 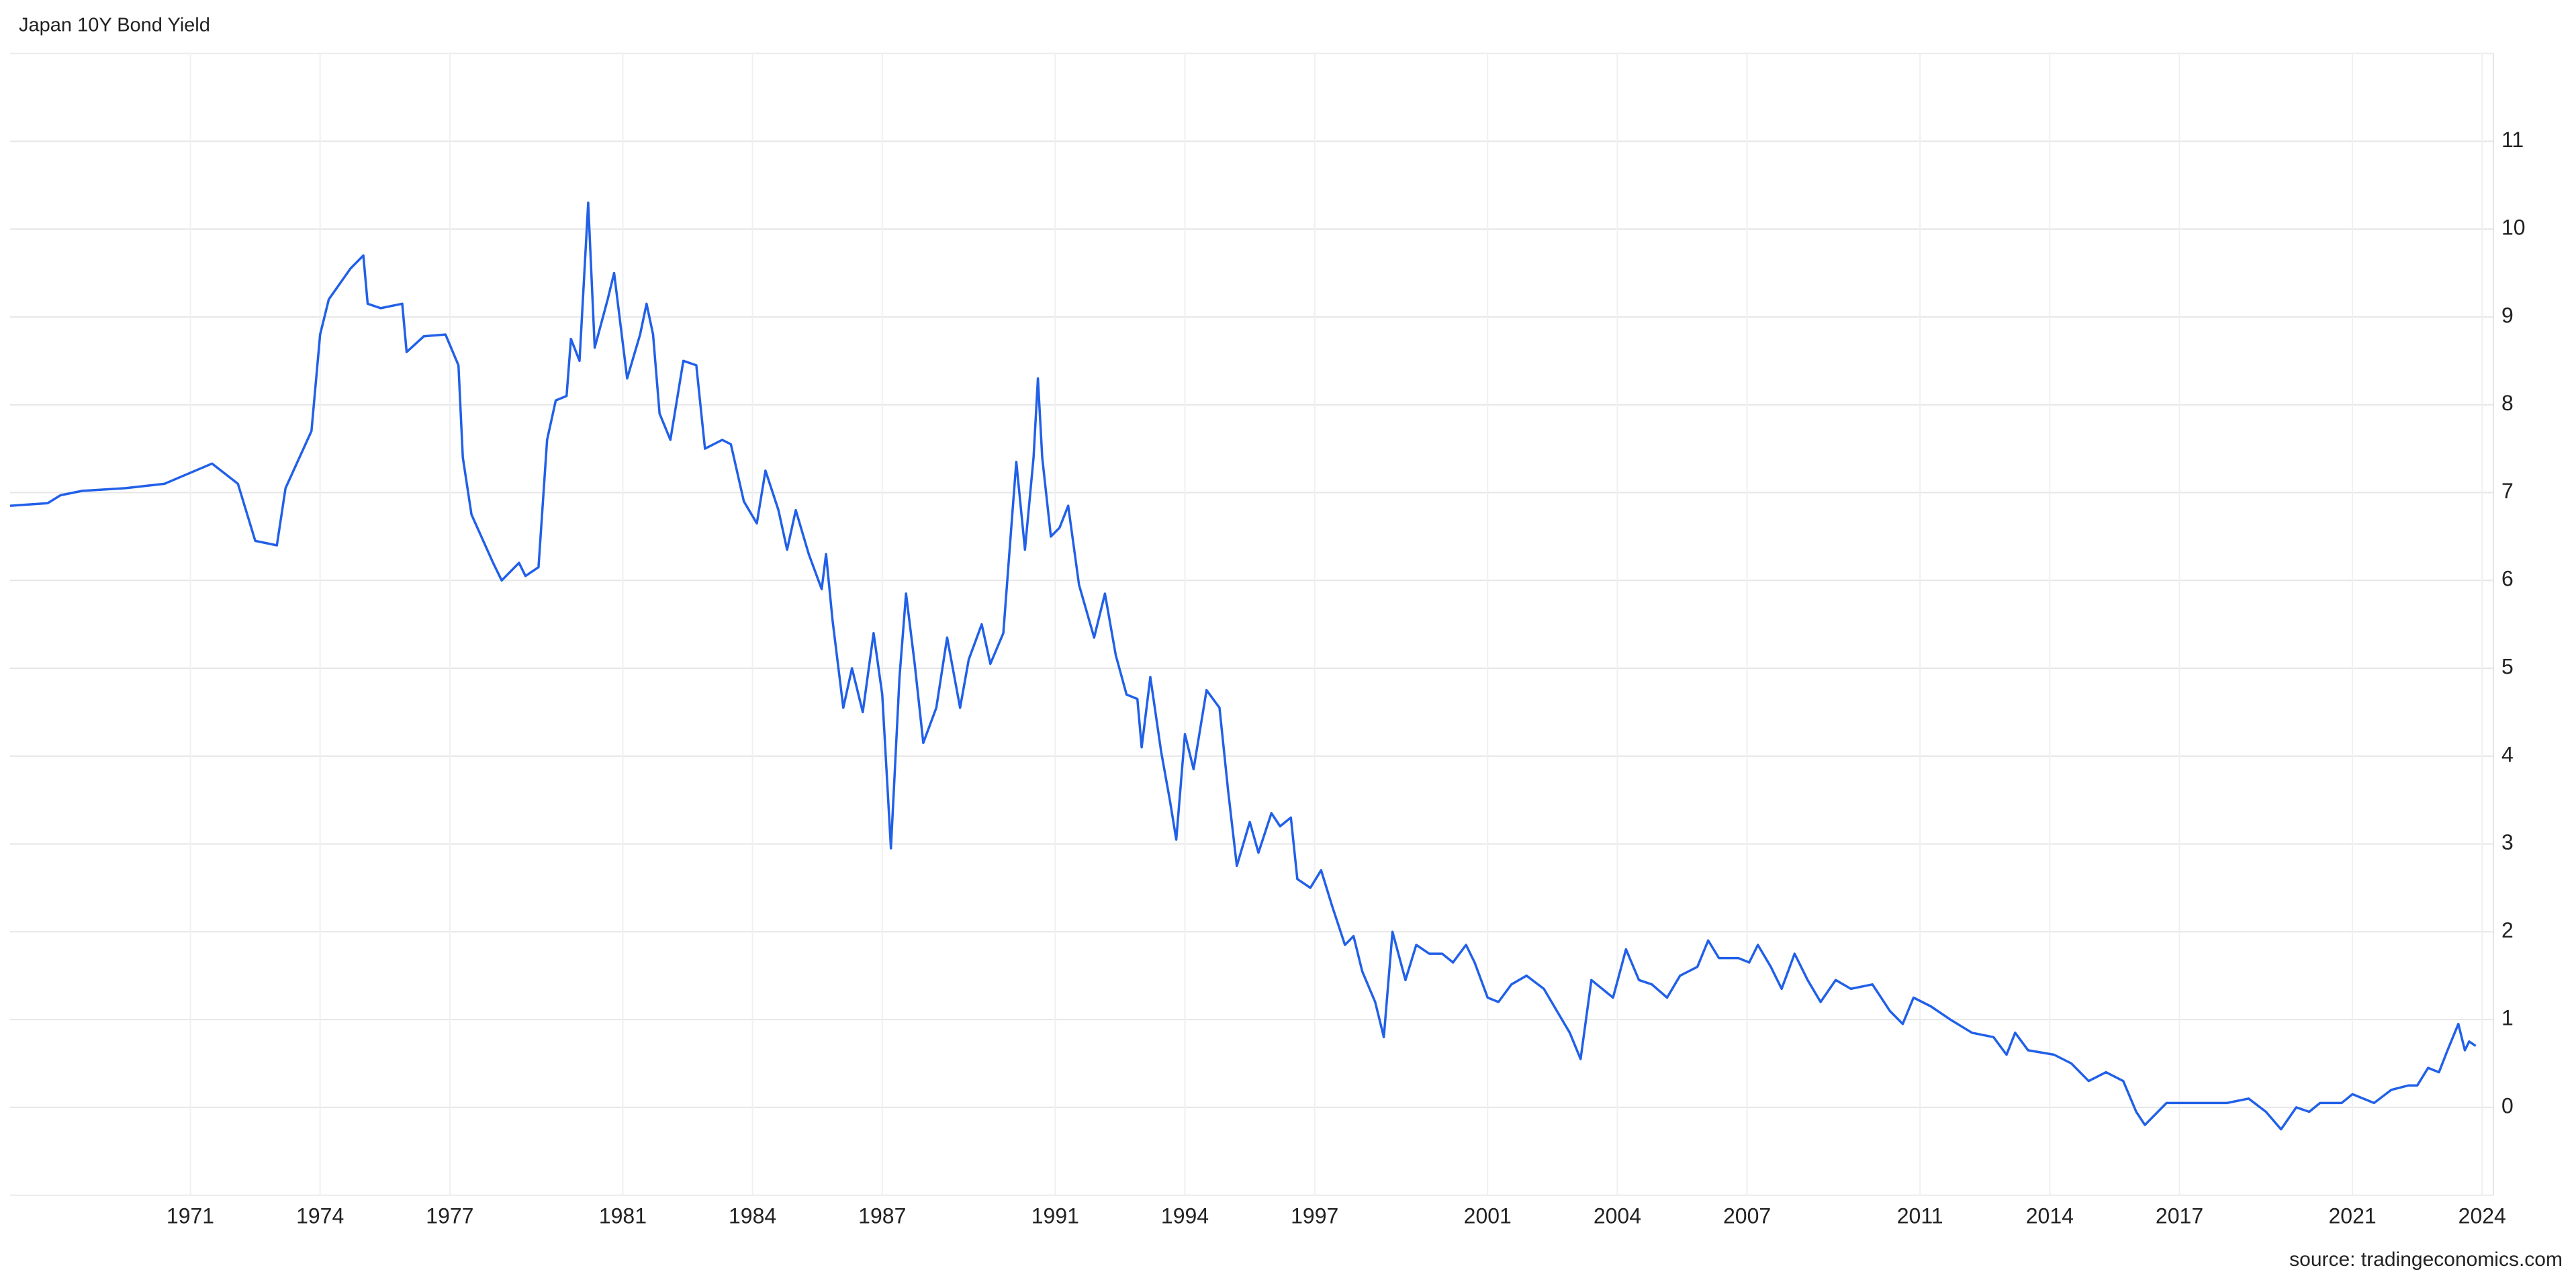 I want to click on source-note: source: tradingeconomics.com, so click(x=2426, y=1260).